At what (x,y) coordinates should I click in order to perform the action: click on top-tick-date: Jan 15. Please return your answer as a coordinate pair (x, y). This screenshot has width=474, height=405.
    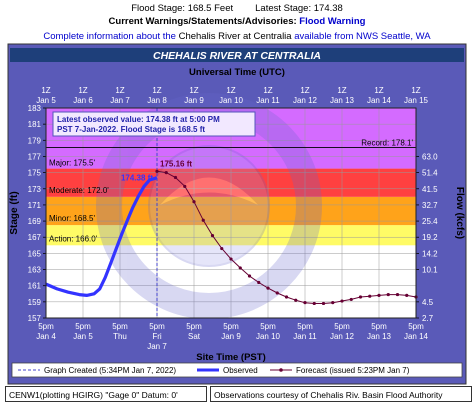
    Looking at the image, I should click on (416, 100).